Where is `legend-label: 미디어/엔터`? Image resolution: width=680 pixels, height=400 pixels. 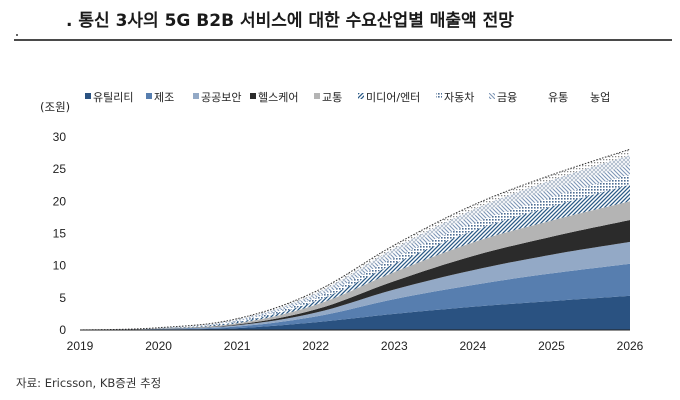
legend-label: 미디어/엔터 is located at coordinates (393, 97).